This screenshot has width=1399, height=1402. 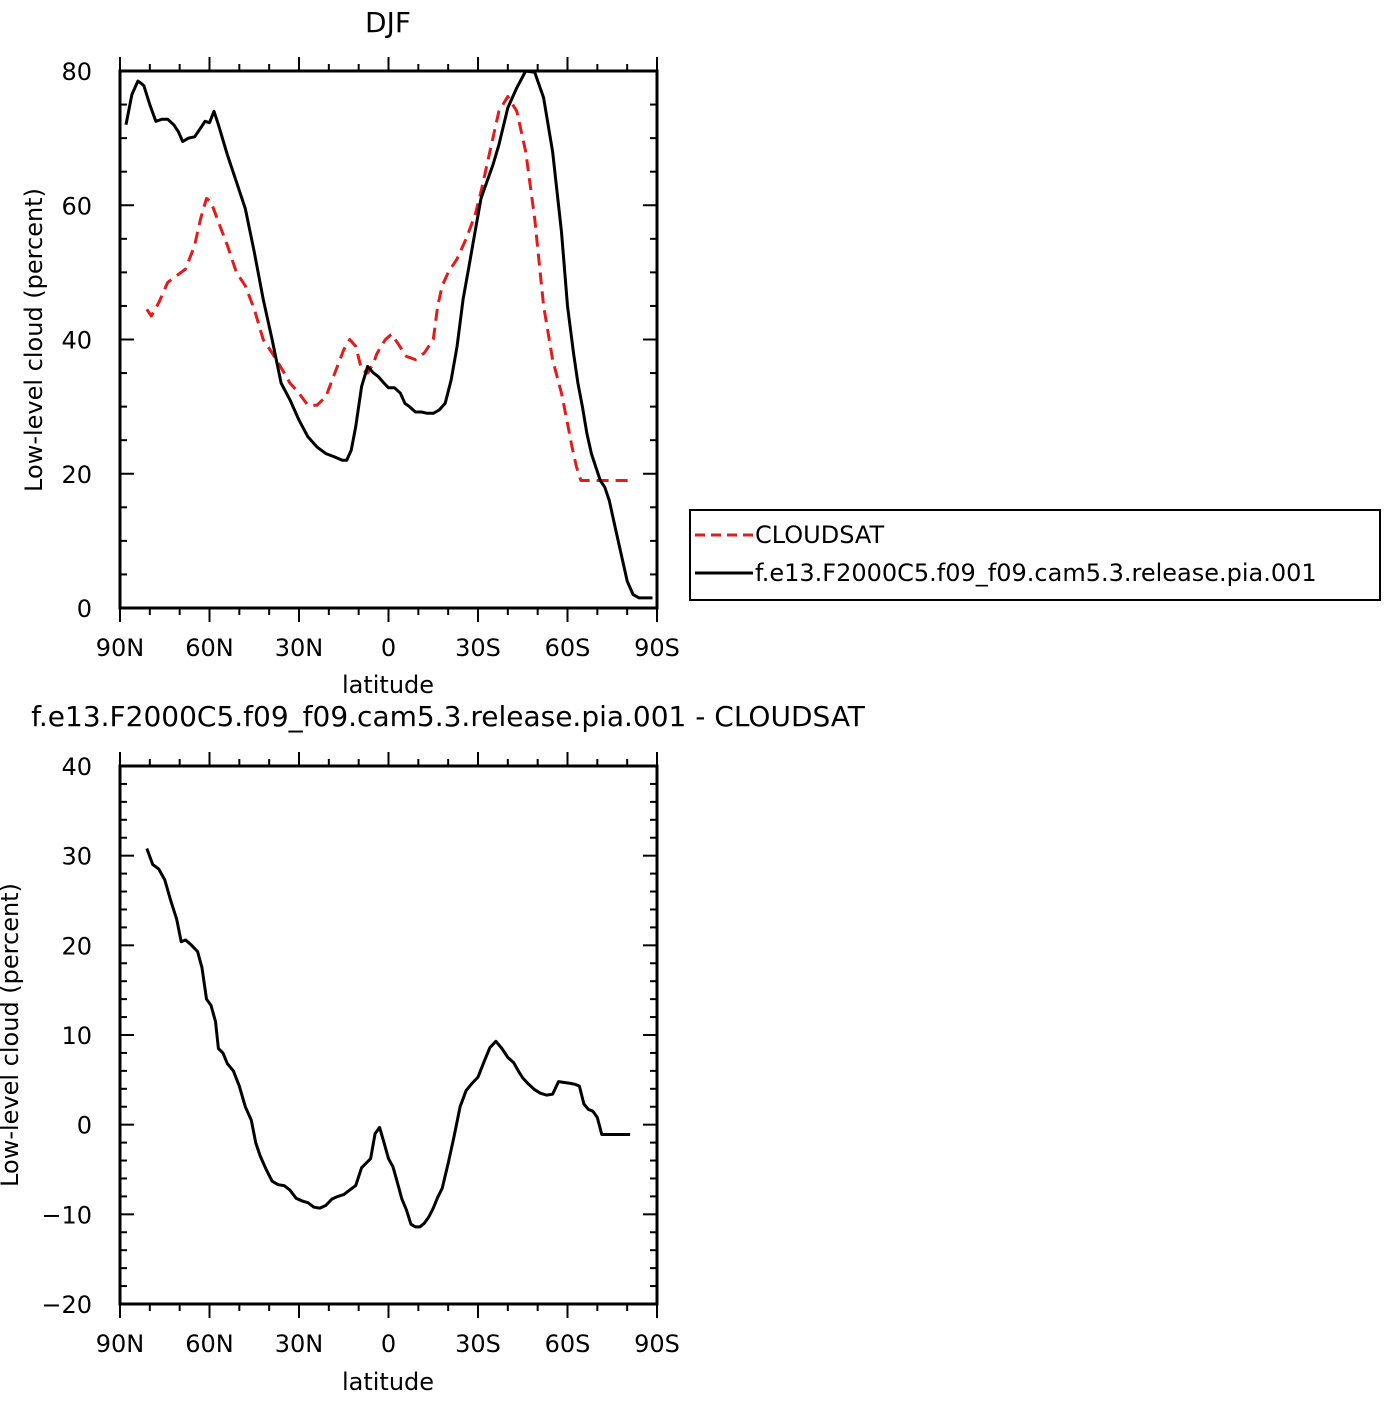 What do you see at coordinates (299, 1344) in the screenshot?
I see `bottom-chart-x-tick-label: 30N` at bounding box center [299, 1344].